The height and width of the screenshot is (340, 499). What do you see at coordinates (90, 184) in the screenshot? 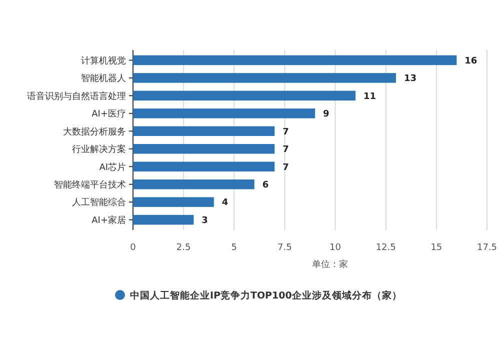
I see `y-tick-label: 智能终端平台技术` at bounding box center [90, 184].